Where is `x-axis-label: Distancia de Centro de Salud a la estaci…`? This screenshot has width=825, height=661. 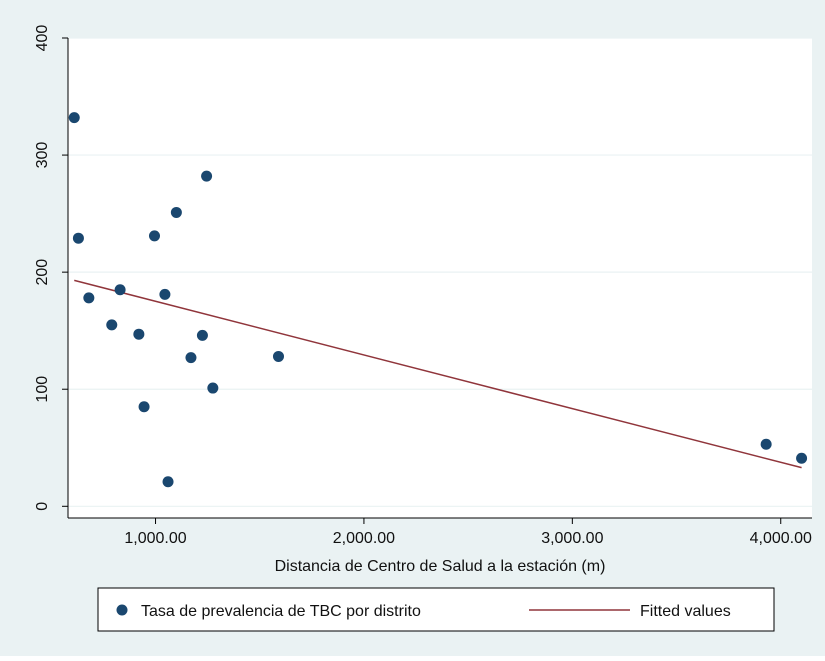 x-axis-label: Distancia de Centro de Salud a la estaci… is located at coordinates (440, 566).